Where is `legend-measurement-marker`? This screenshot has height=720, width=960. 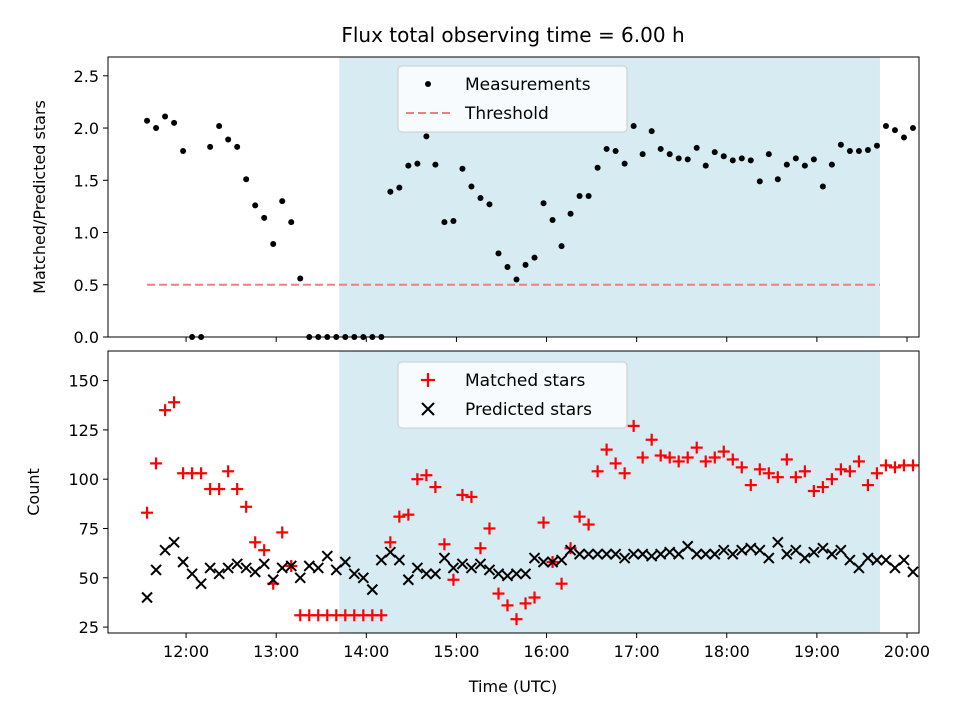 legend-measurement-marker is located at coordinates (428, 84).